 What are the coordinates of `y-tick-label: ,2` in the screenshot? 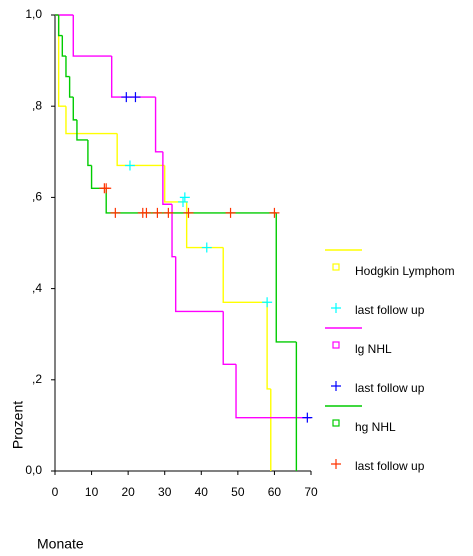 It's located at (37, 379).